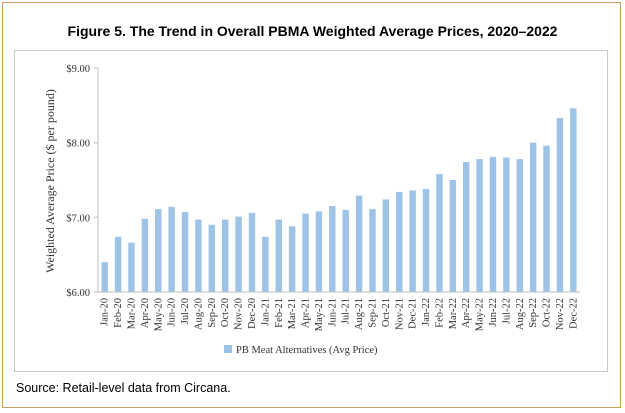 Image resolution: width=625 pixels, height=413 pixels. I want to click on x-tick-label: Sep-20, so click(212, 313).